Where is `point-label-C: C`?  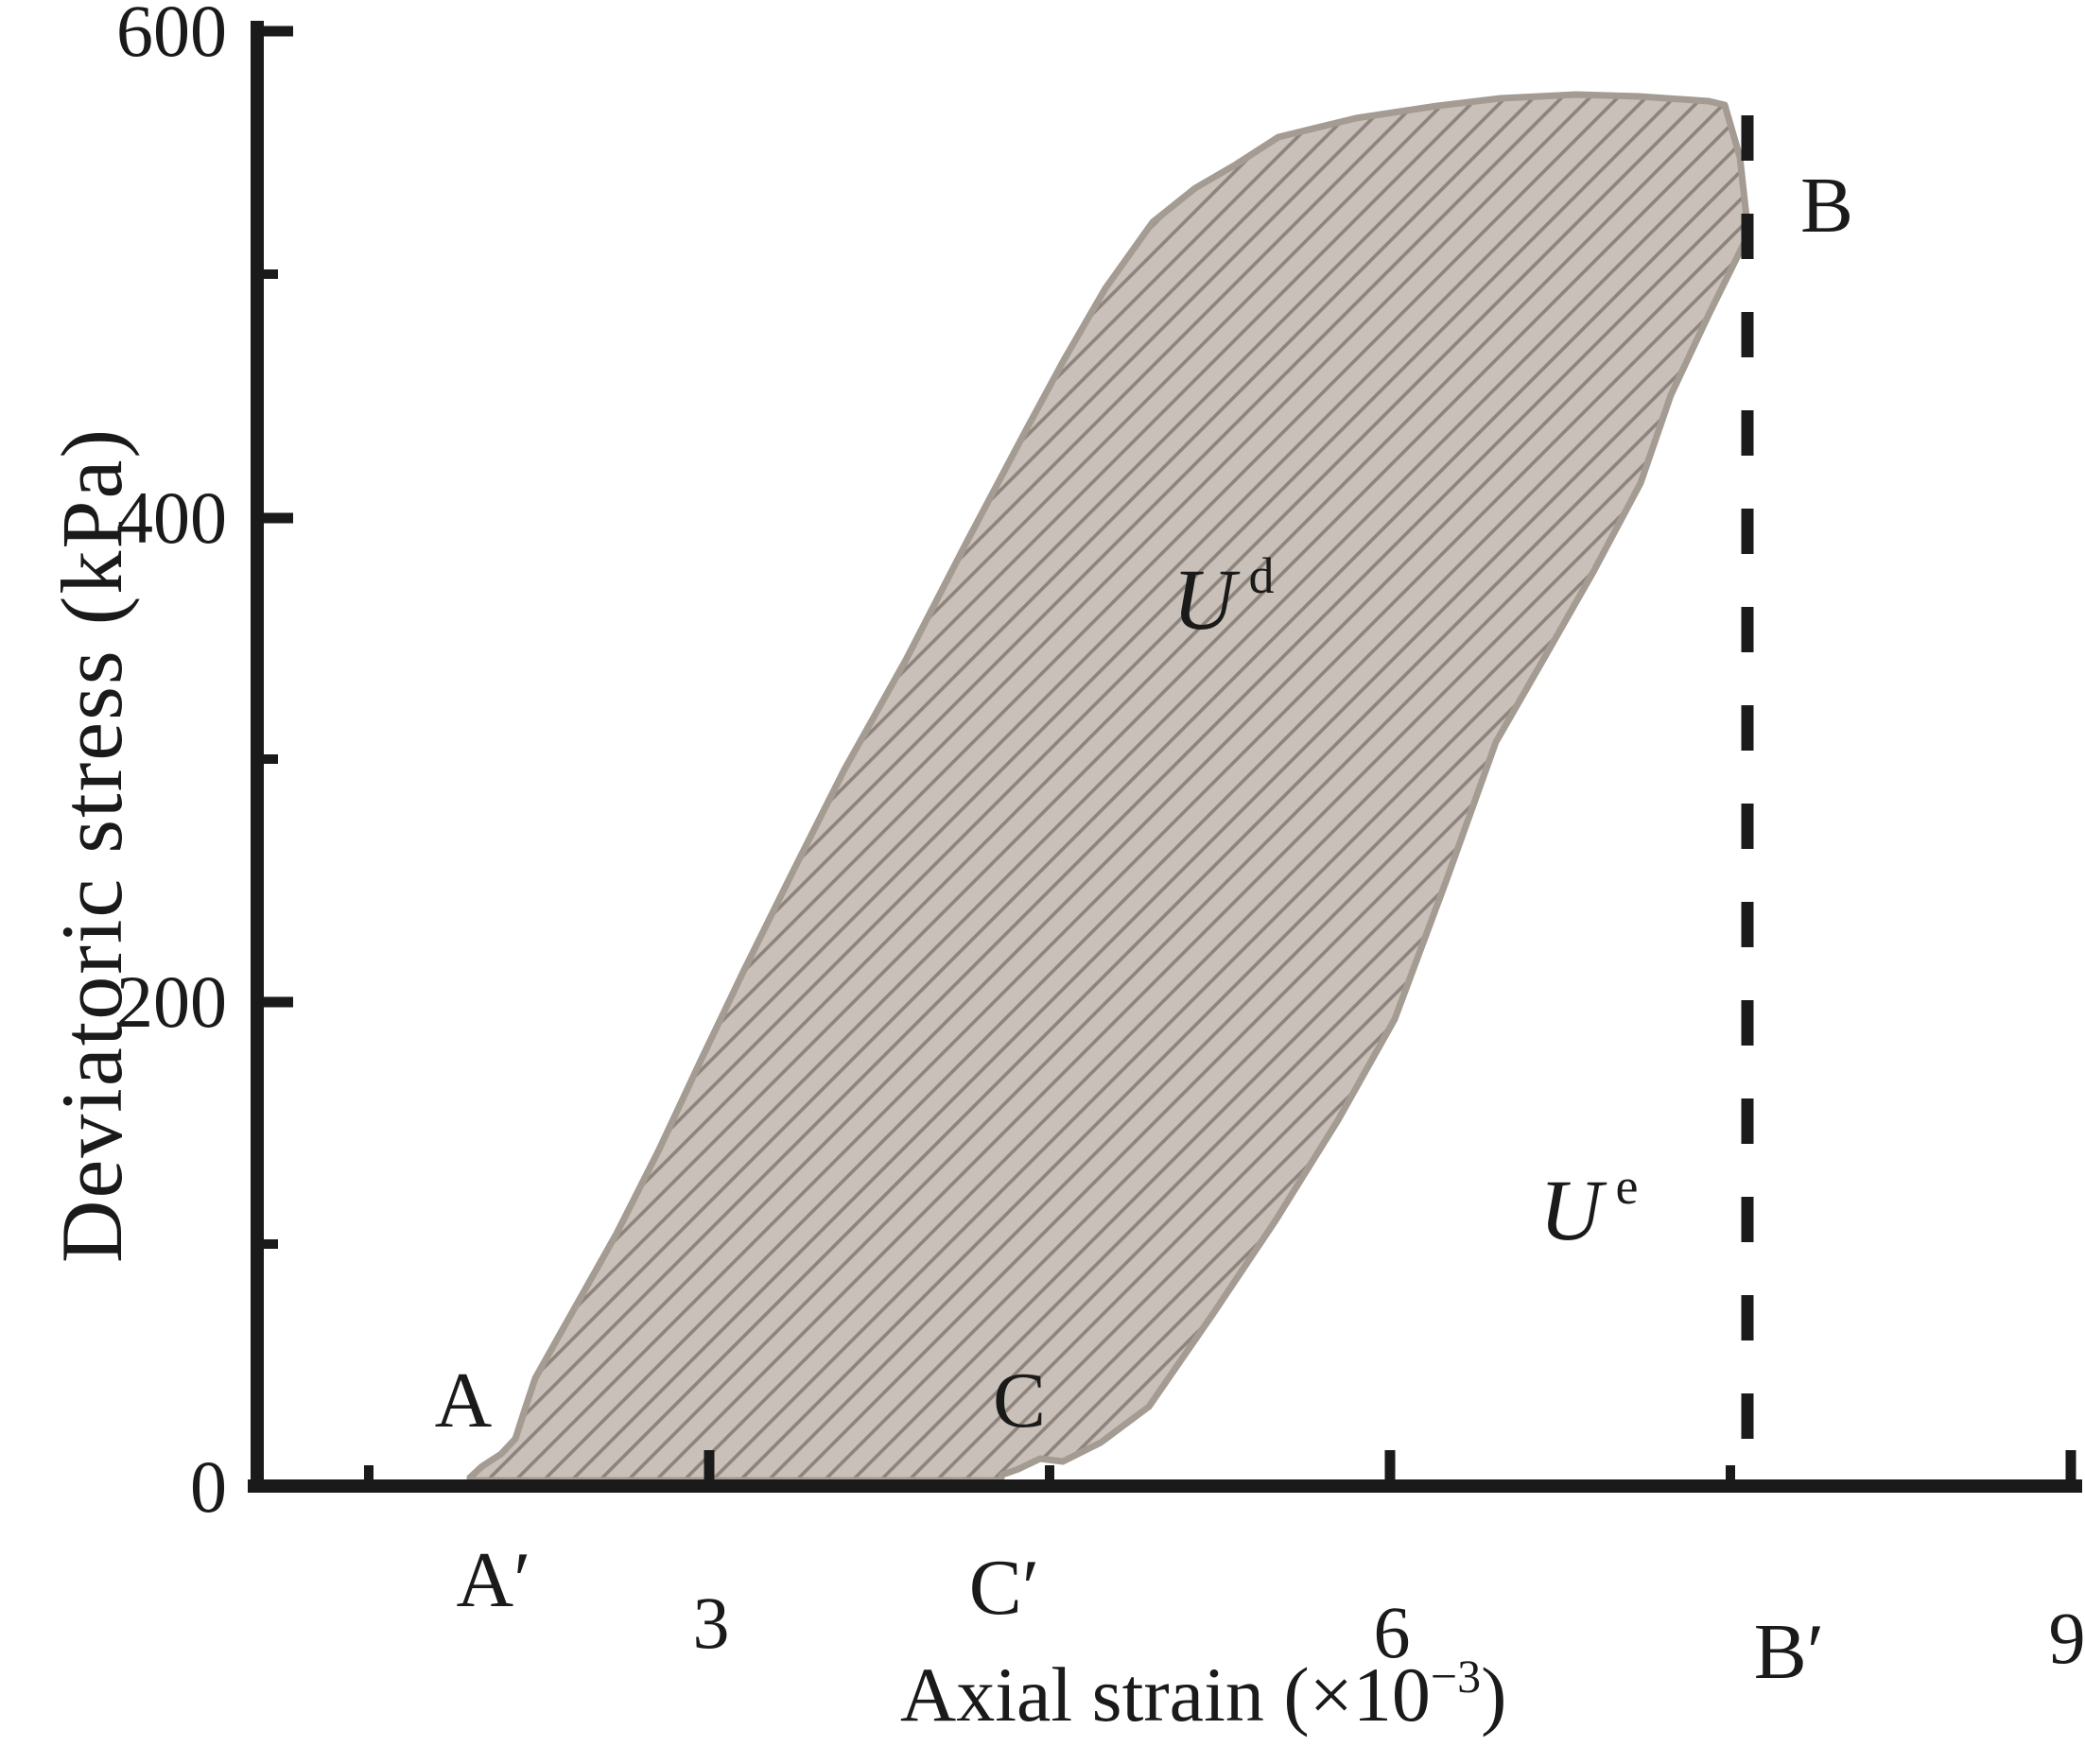 point-label-C: C is located at coordinates (1019, 1400).